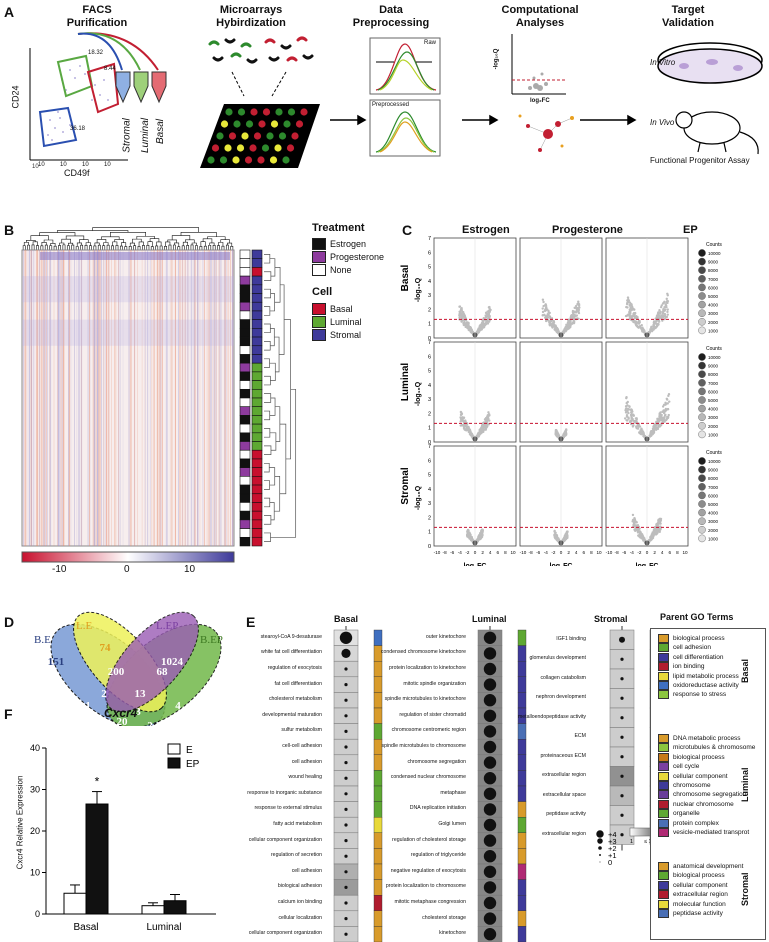 The height and width of the screenshot is (942, 769). Describe the element at coordinates (696, 804) in the screenshot. I see `go-legend-item: nuclear chromosome` at that location.